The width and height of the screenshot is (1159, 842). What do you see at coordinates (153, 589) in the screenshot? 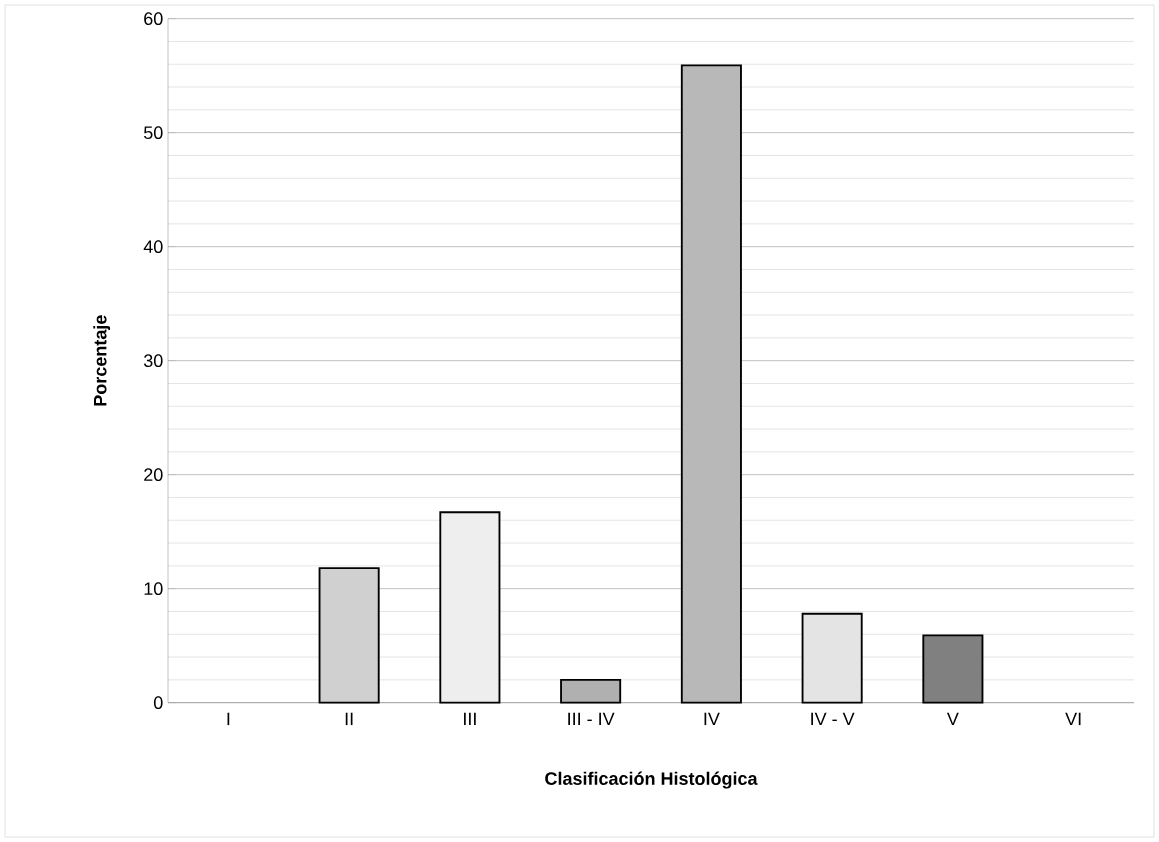
I see `y-tick-label: 10` at bounding box center [153, 589].